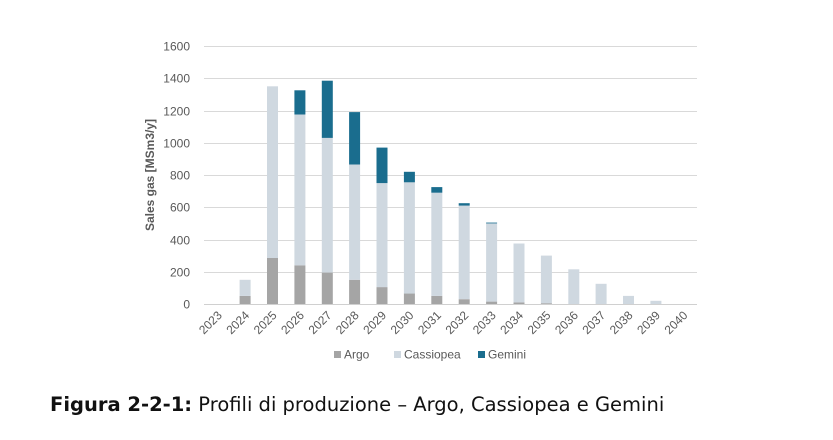 Image resolution: width=833 pixels, height=440 pixels. I want to click on x-tick-label: 2039, so click(648, 322).